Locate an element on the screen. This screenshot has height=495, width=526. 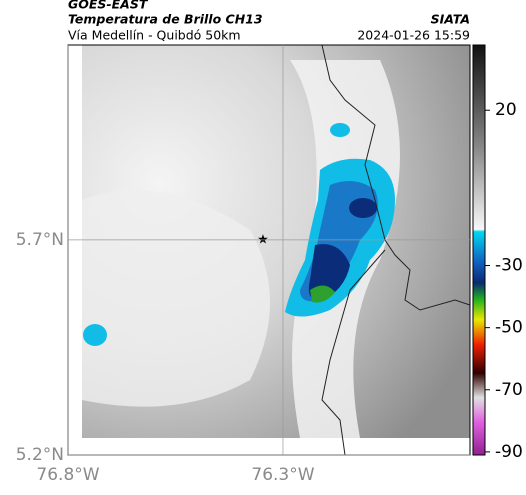
colorbar-tick-label: -50 is located at coordinates (509, 328).